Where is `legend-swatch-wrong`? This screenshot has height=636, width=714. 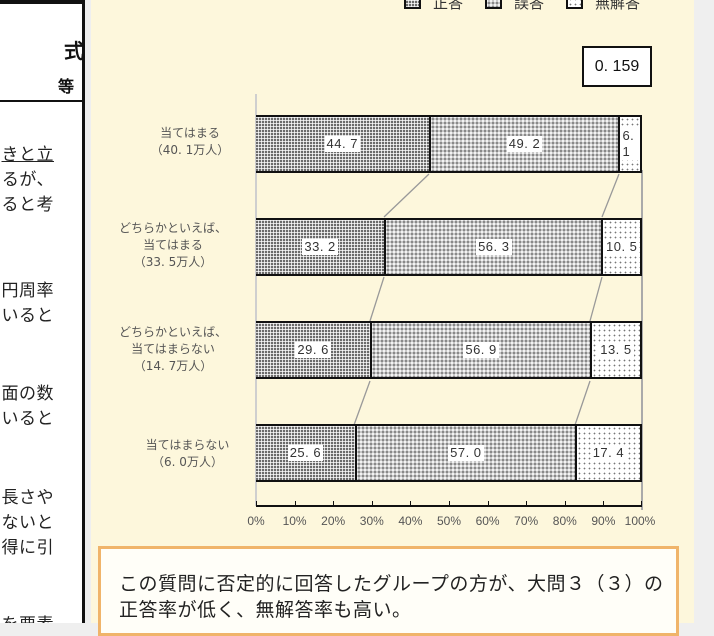 legend-swatch-wrong is located at coordinates (494, 4).